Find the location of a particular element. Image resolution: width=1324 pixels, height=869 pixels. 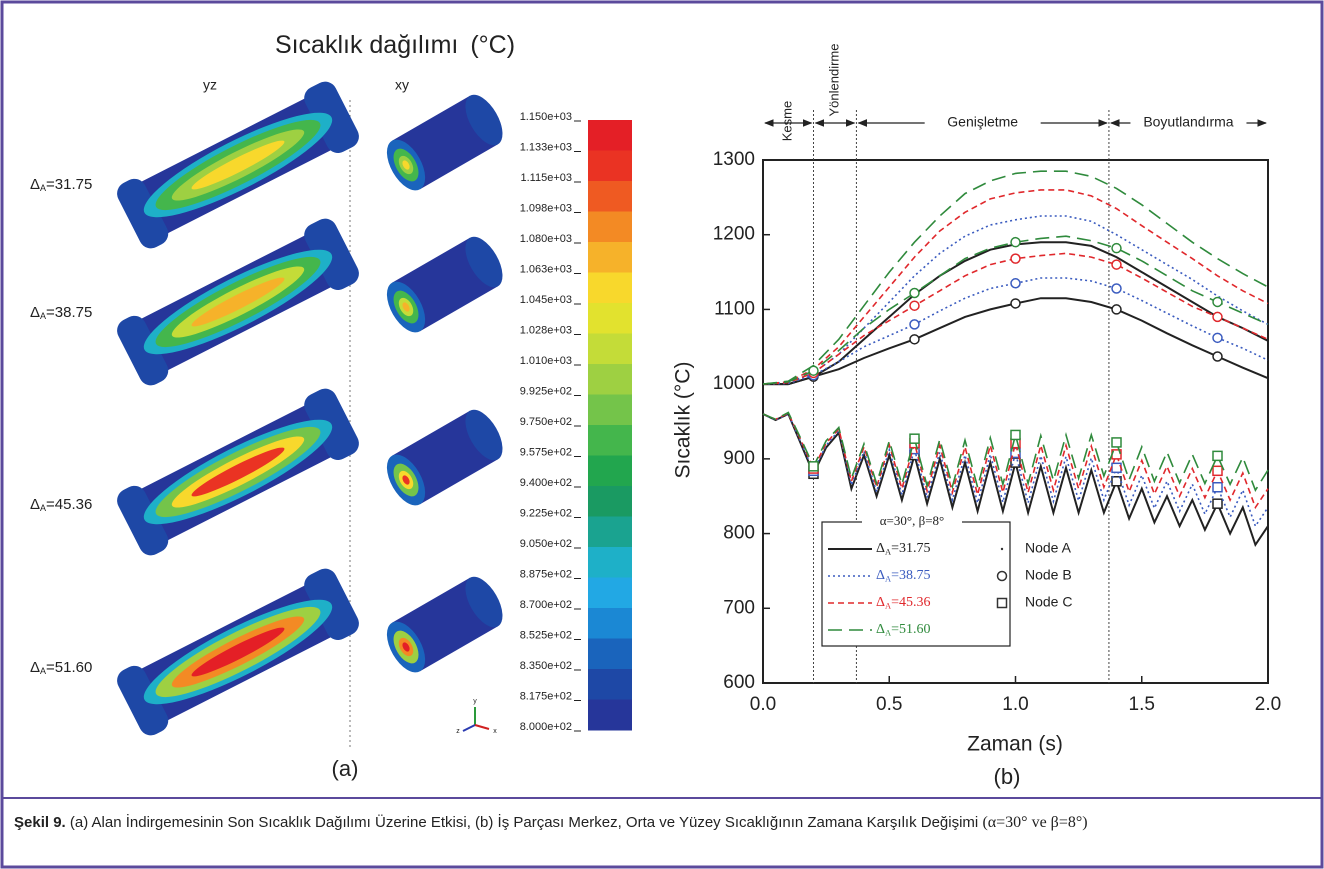

axis-triad: y z x is located at coordinates (476, 716).